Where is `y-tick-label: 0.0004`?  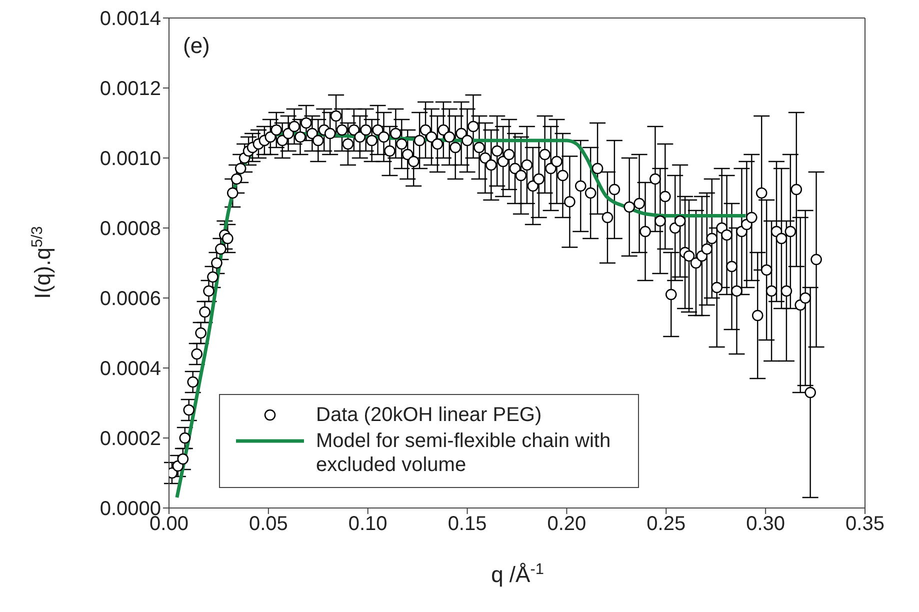
y-tick-label: 0.0004 is located at coordinates (130, 369).